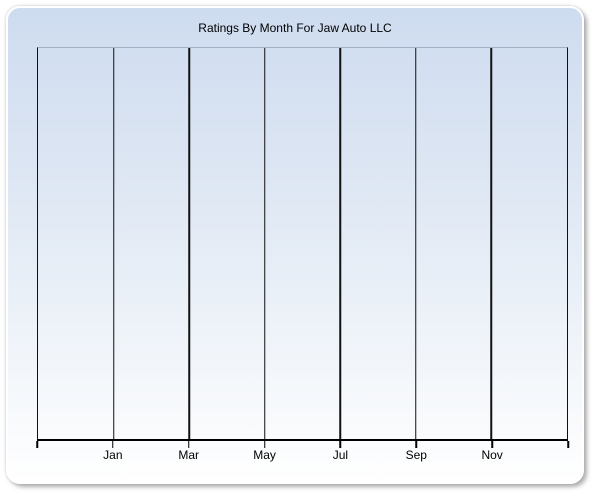  What do you see at coordinates (416, 243) in the screenshot?
I see `vertical-gridline-sep` at bounding box center [416, 243].